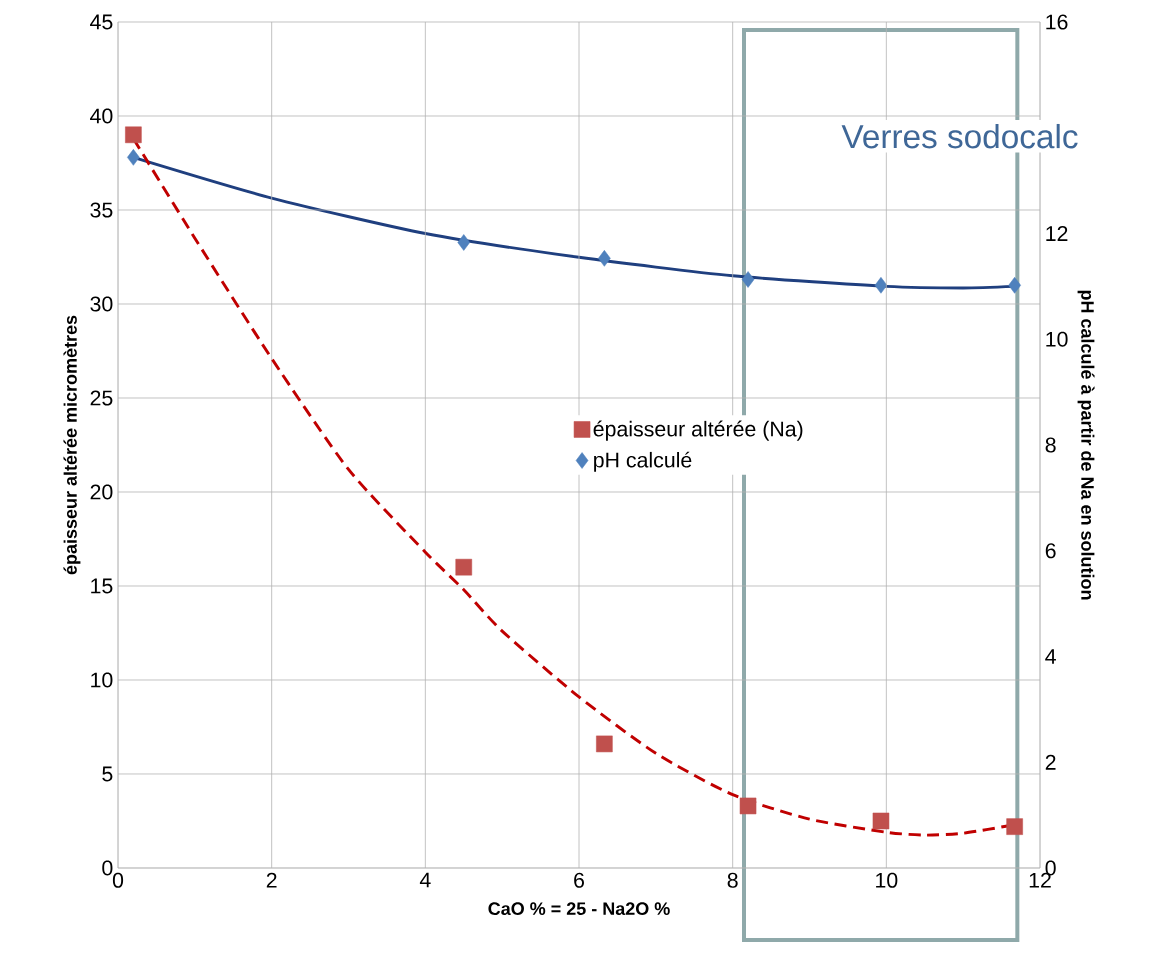 Image resolution: width=1167 pixels, height=974 pixels. What do you see at coordinates (102, 680) in the screenshot?
I see `y-tick-label: 10` at bounding box center [102, 680].